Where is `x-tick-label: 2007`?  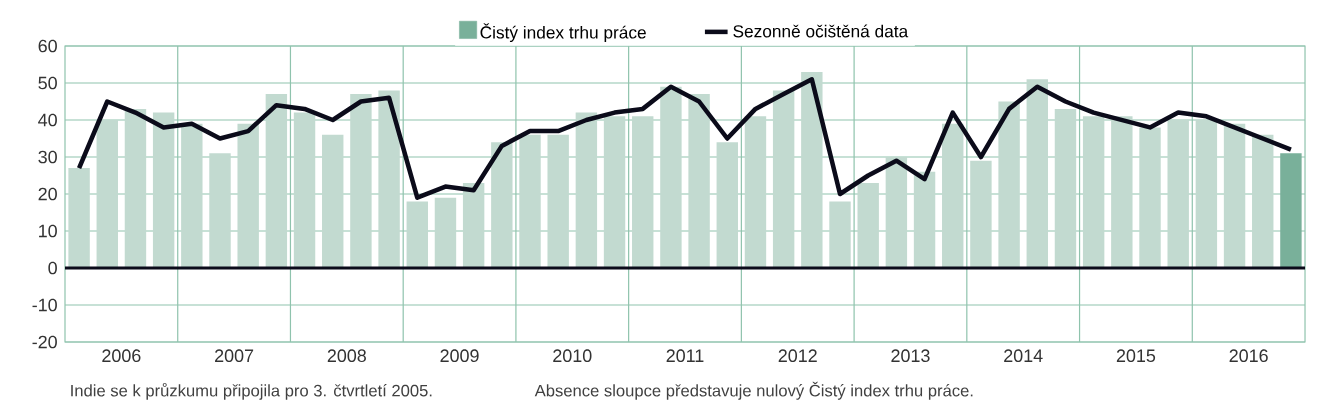
x-tick-label: 2007 is located at coordinates (234, 356).